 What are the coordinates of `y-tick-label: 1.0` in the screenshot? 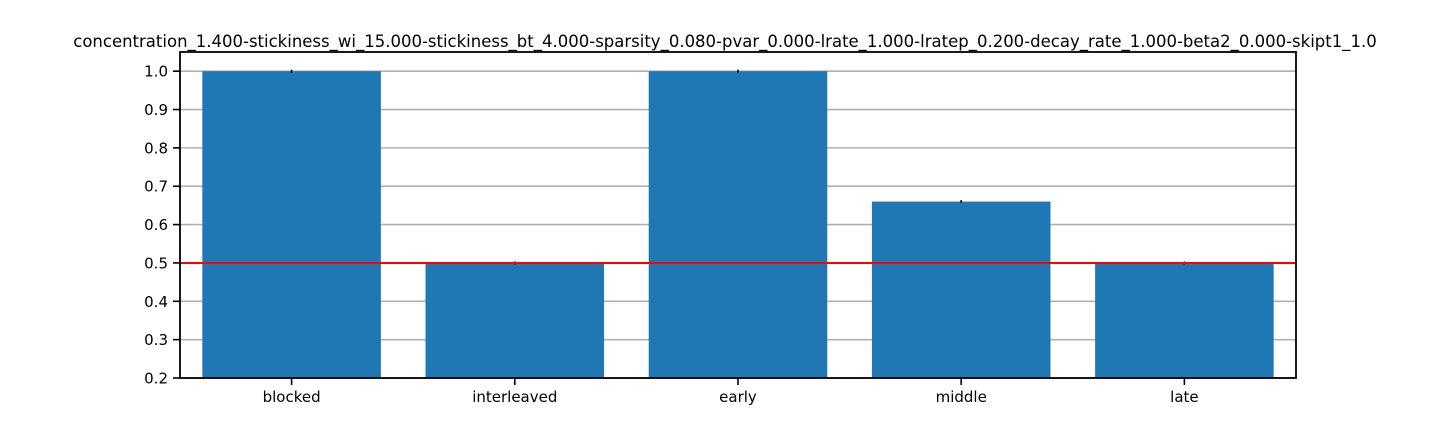 It's located at (156, 72).